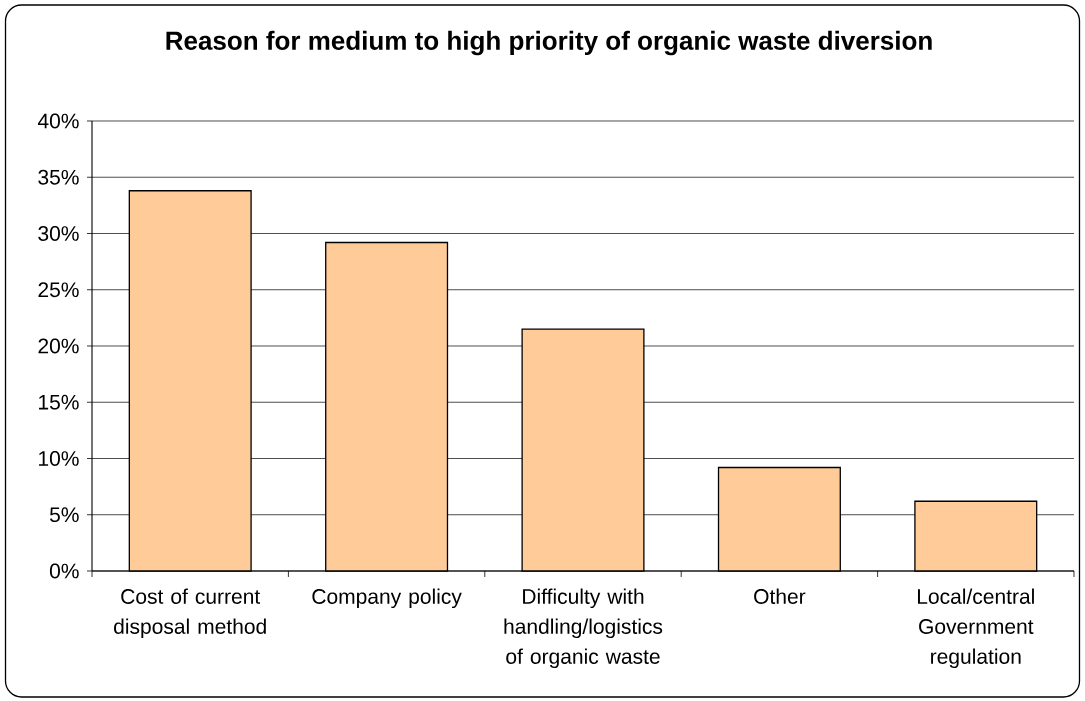  What do you see at coordinates (387, 598) in the screenshot?
I see `x-tick-label: Company policy` at bounding box center [387, 598].